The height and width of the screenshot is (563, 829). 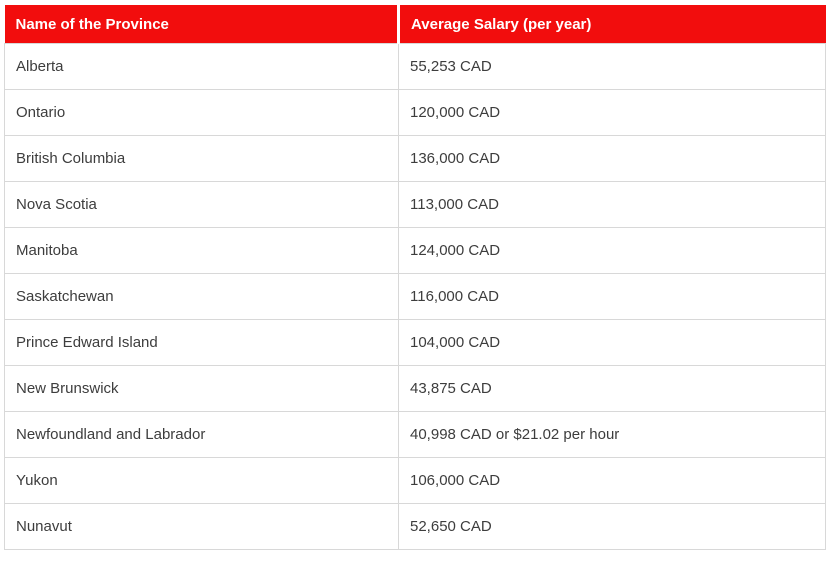 I want to click on table-row: Yukon 106,000 CAD, so click(x=415, y=480).